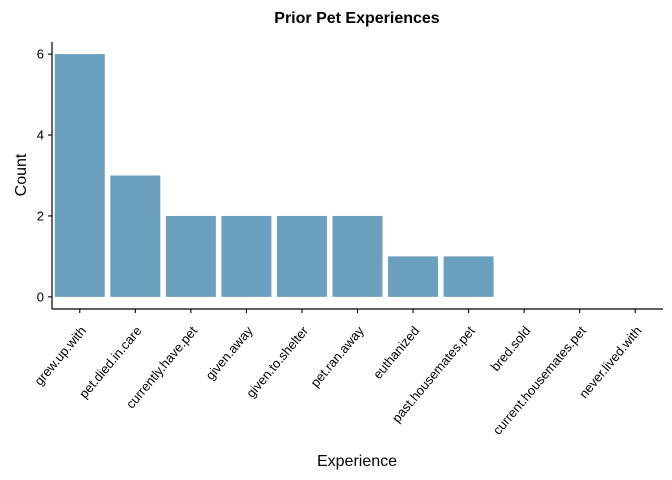 The height and width of the screenshot is (480, 672). I want to click on bar-pet-died-in-care, so click(135, 236).